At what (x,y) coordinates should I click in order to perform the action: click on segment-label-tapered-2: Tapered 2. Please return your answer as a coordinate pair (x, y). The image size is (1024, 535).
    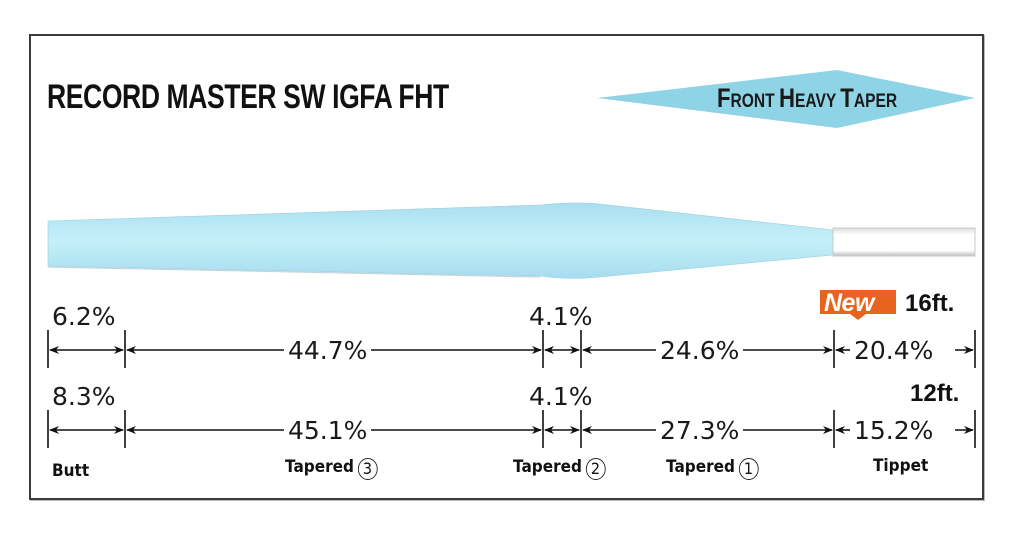
    Looking at the image, I should click on (559, 468).